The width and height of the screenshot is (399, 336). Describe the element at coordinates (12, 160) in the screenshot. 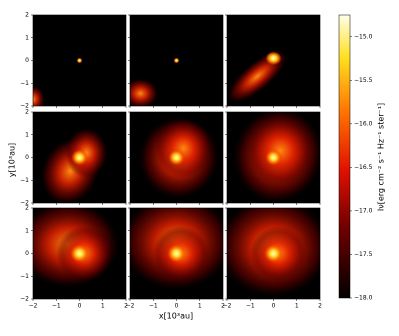

I see `y-axis-label: y[10³au]` at that location.